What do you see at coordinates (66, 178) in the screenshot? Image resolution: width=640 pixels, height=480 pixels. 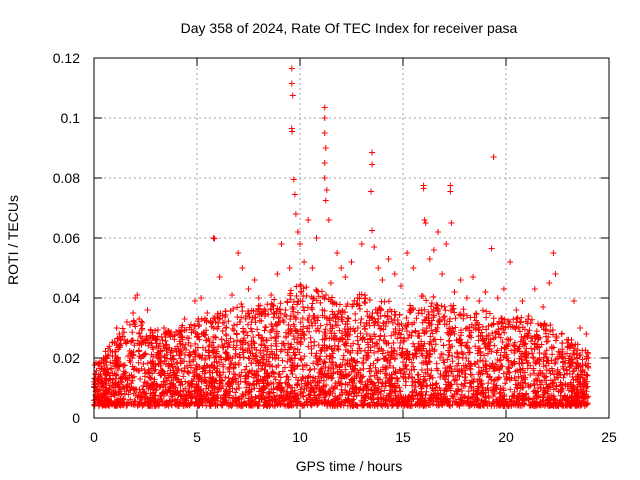 I see `y-tick-label: 0.08` at bounding box center [66, 178].